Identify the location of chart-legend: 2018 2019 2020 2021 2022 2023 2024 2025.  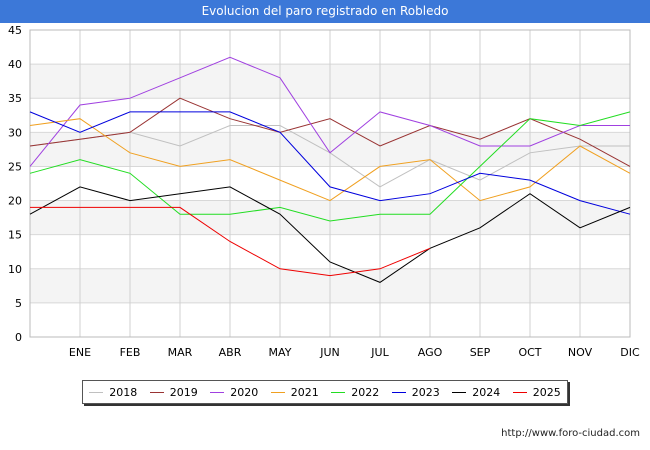
(325, 392).